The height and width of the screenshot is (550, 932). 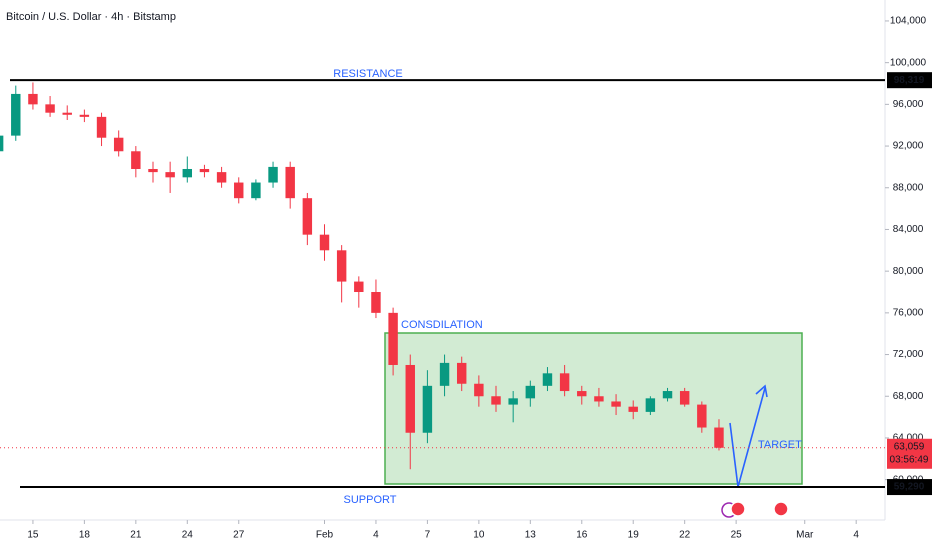 What do you see at coordinates (908, 229) in the screenshot?
I see `y-tick-label: 84,000` at bounding box center [908, 229].